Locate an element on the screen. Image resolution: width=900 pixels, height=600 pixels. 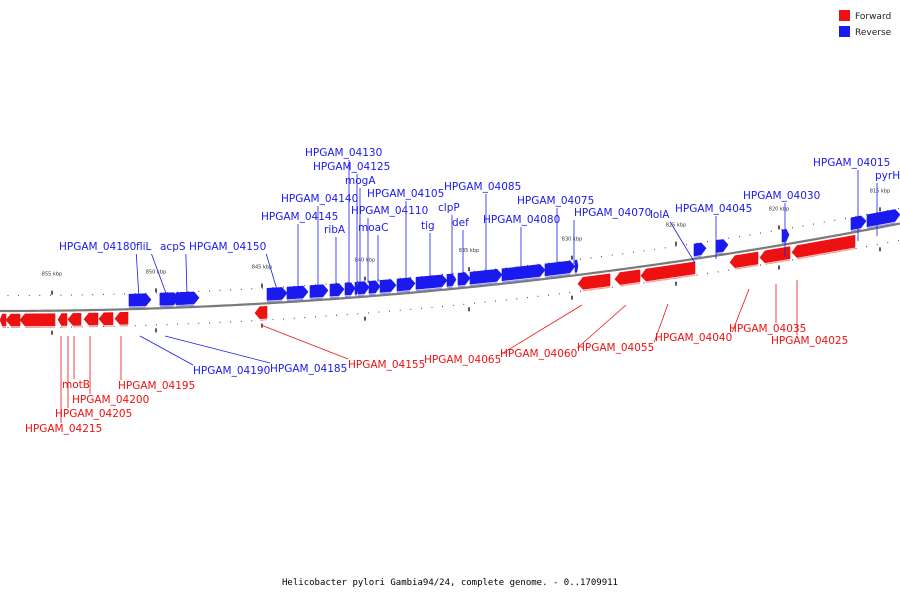
gene-label: HPGAM_04055 is located at coordinates (615, 348).